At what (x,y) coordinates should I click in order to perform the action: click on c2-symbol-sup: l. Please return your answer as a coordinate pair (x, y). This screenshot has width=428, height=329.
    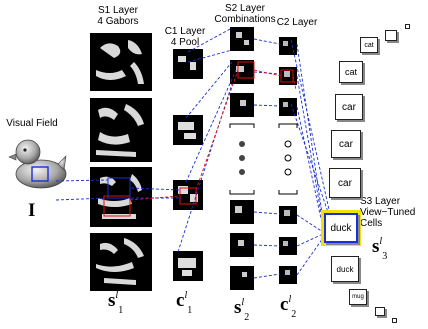
    Looking at the image, I should click on (290, 299).